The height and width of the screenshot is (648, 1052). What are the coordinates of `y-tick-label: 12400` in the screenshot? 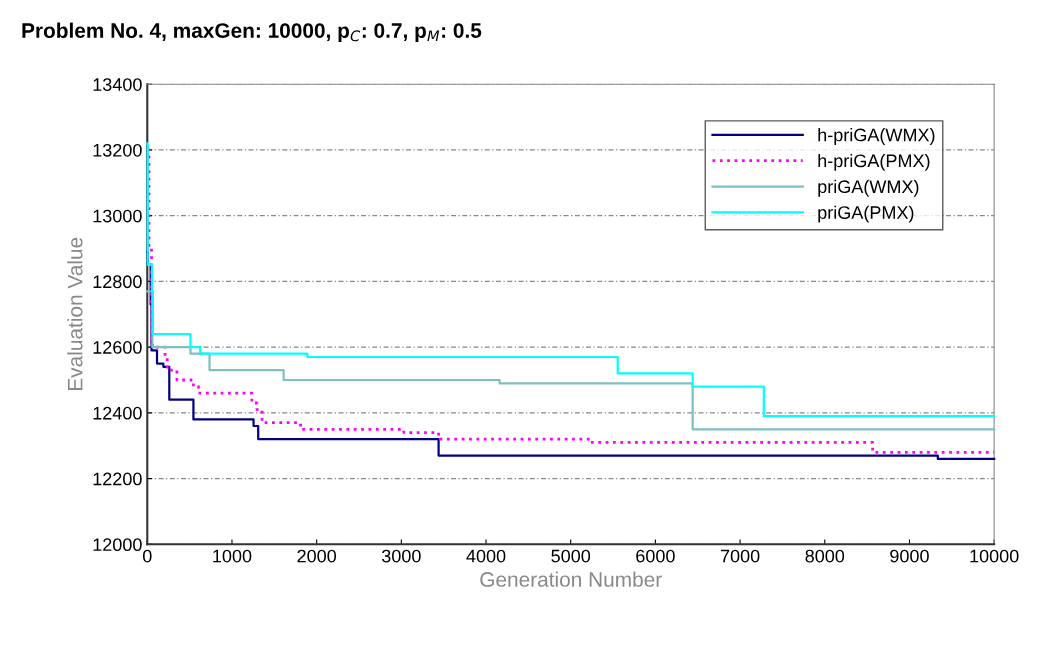 It's located at (117, 413).